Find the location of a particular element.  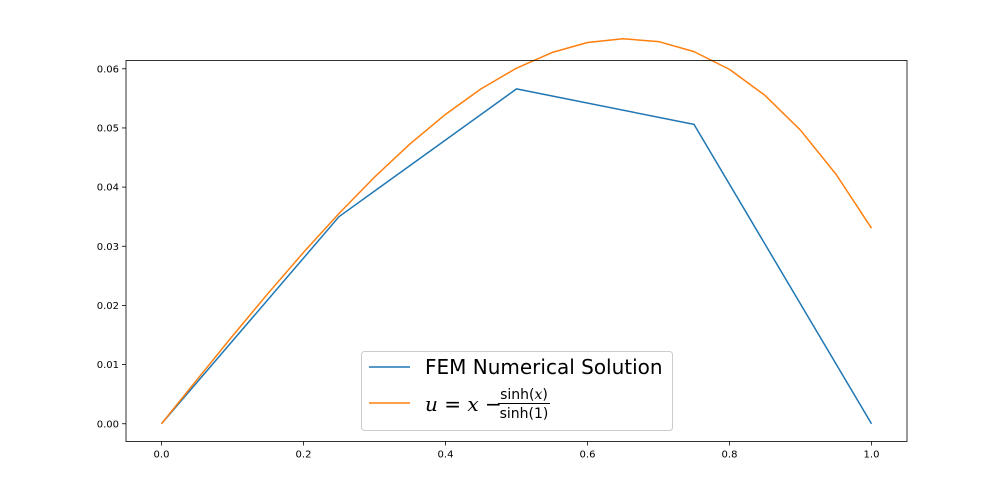

y-tick-label: 0.05 is located at coordinates (108, 128).